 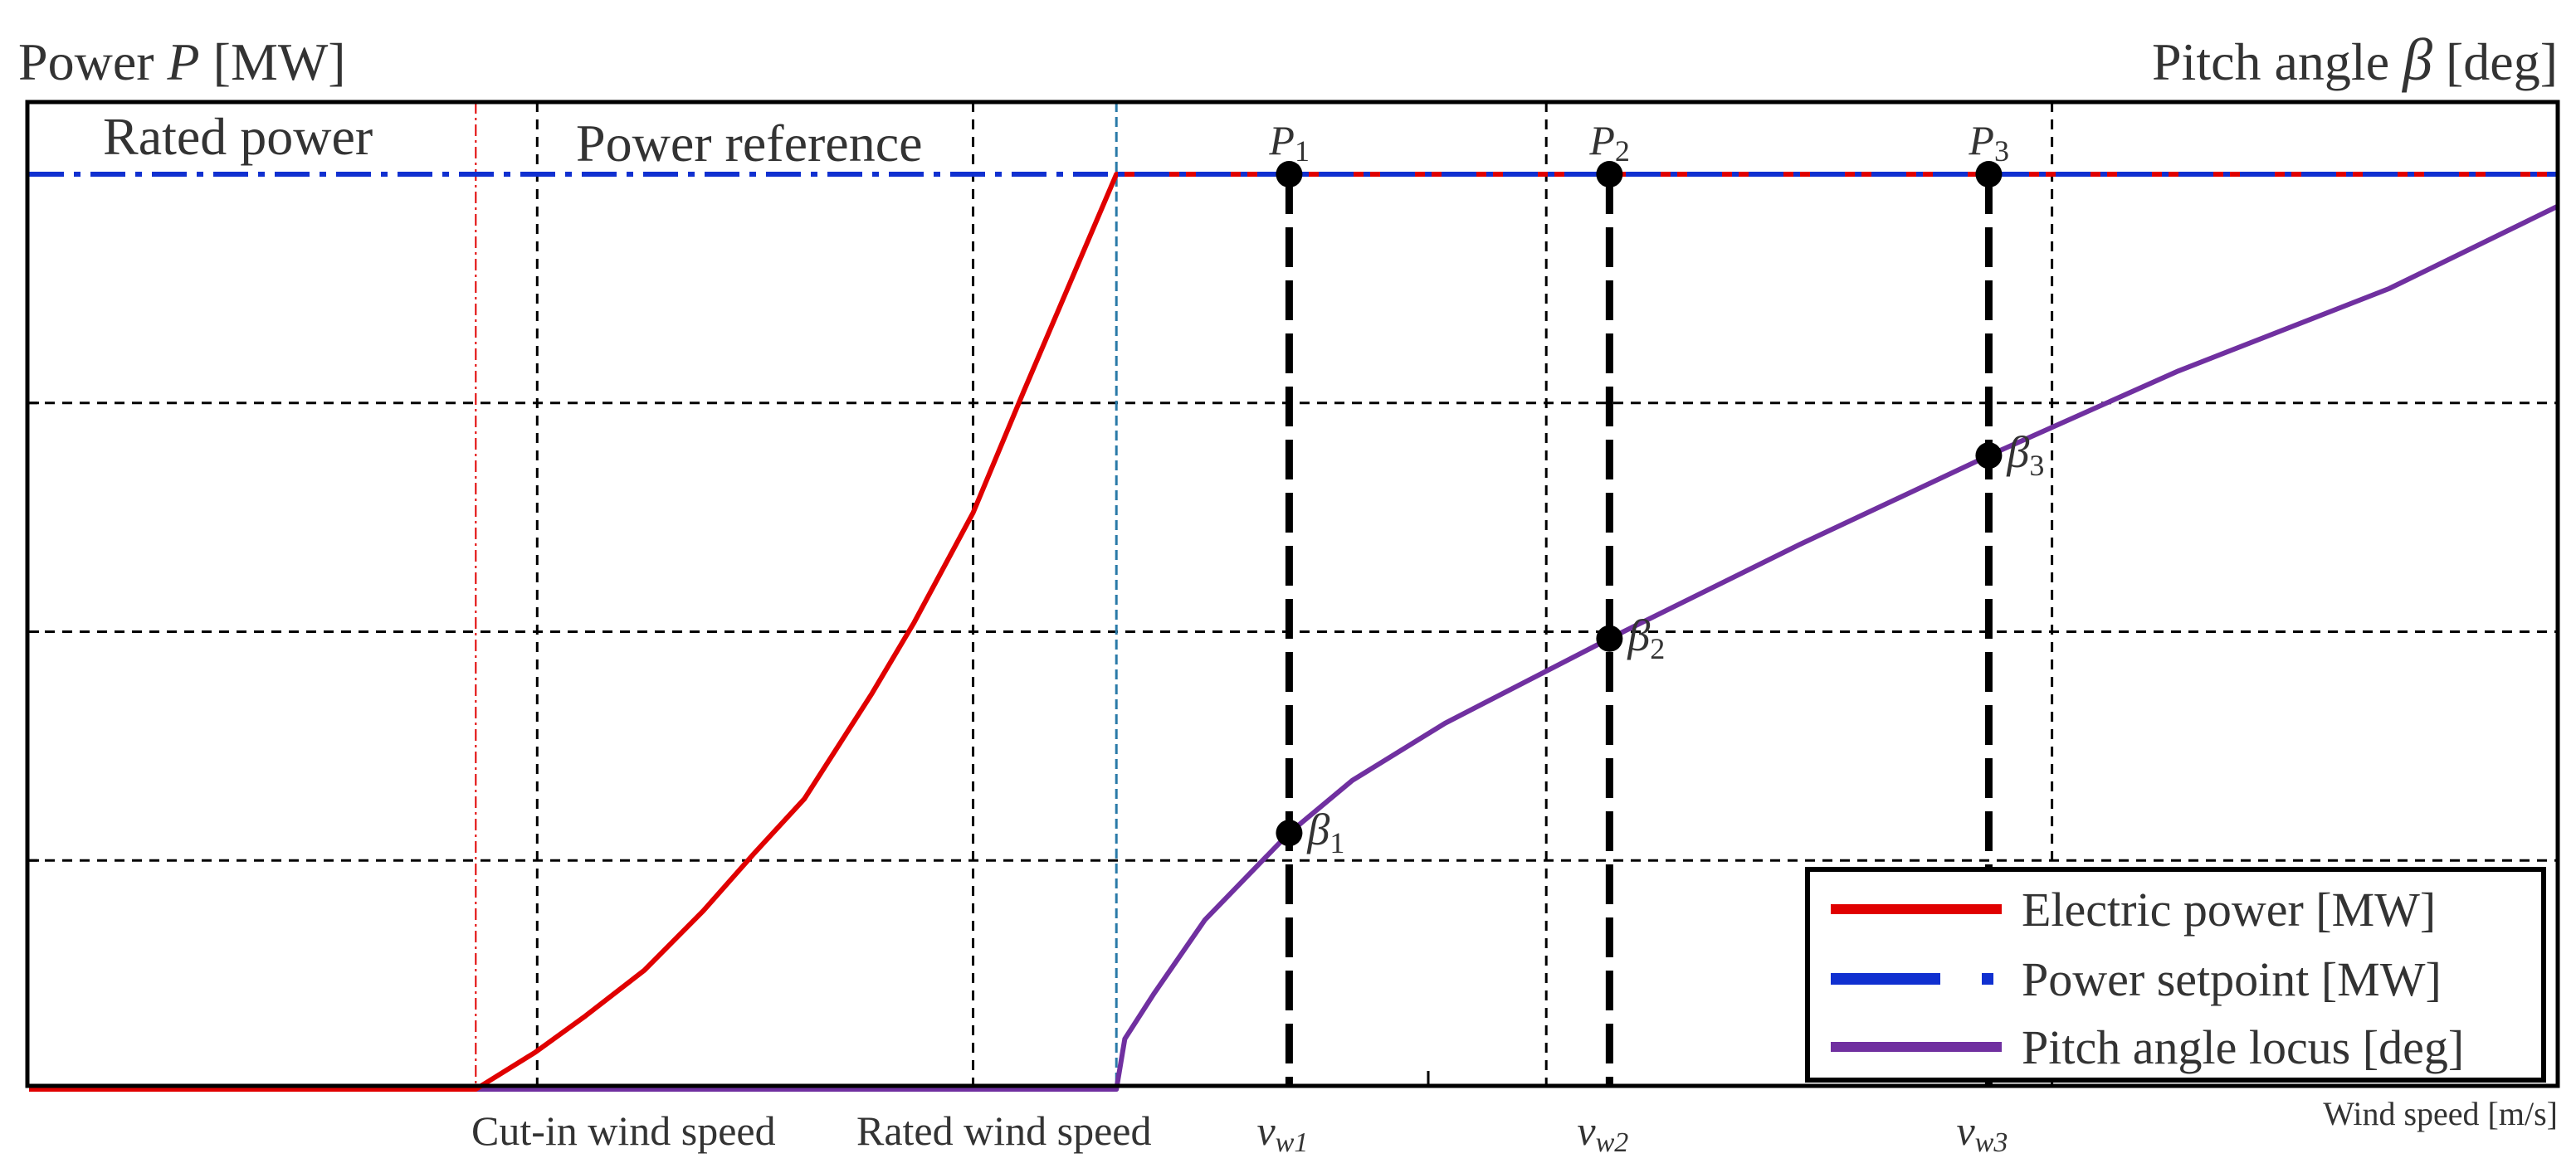 I want to click on cut-in-speed-label: Cut-in wind speed, so click(x=624, y=1130).